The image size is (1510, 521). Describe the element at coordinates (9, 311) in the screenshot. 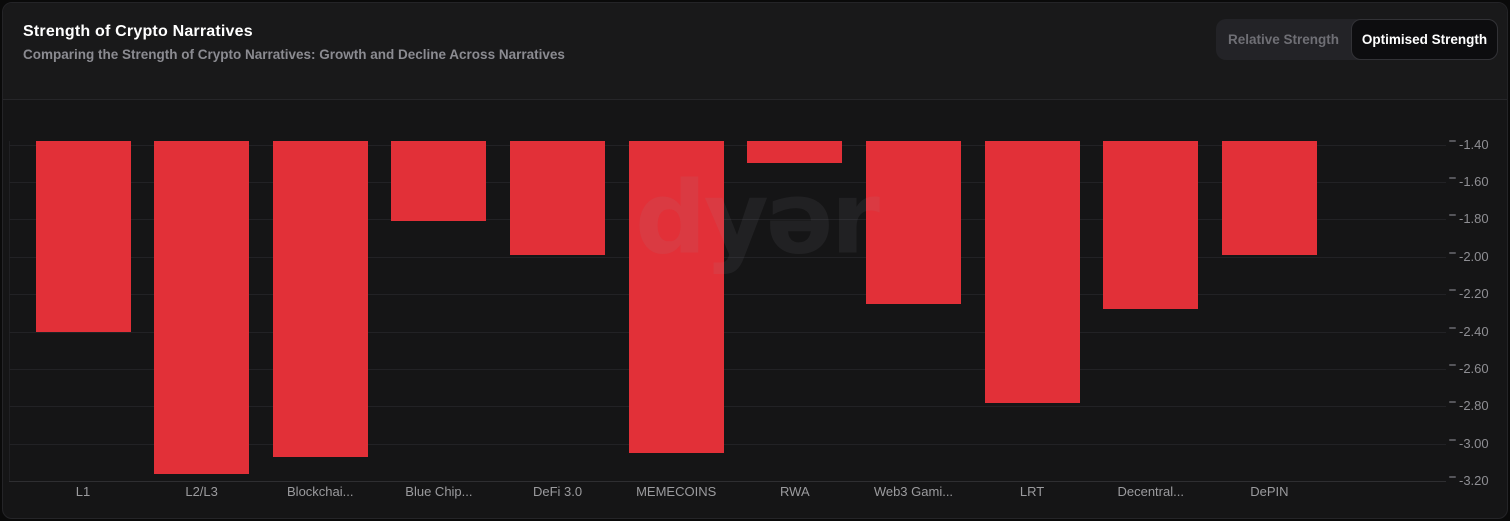

I see `y-axis-line` at that location.